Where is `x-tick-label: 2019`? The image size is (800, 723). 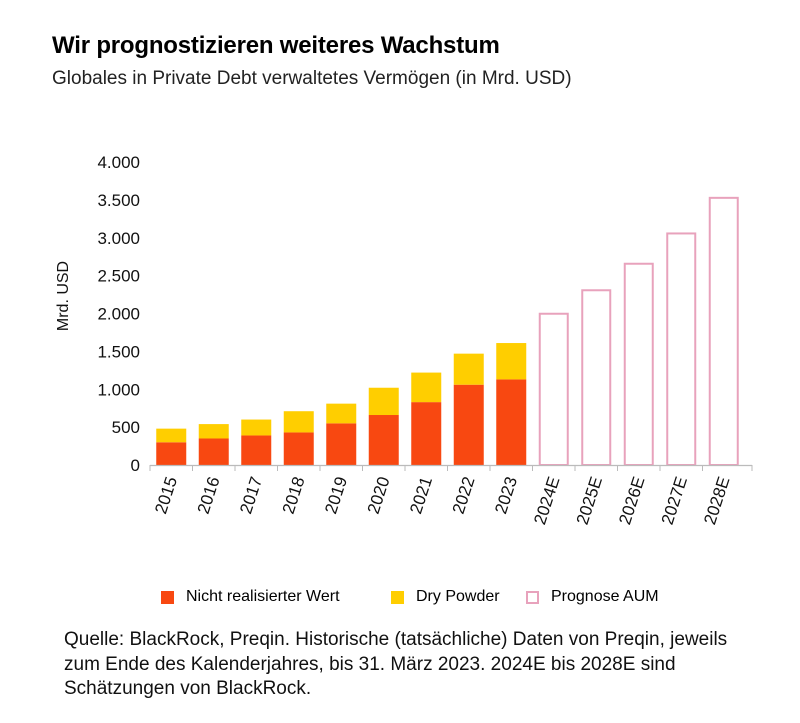 x-tick-label: 2019 is located at coordinates (336, 495).